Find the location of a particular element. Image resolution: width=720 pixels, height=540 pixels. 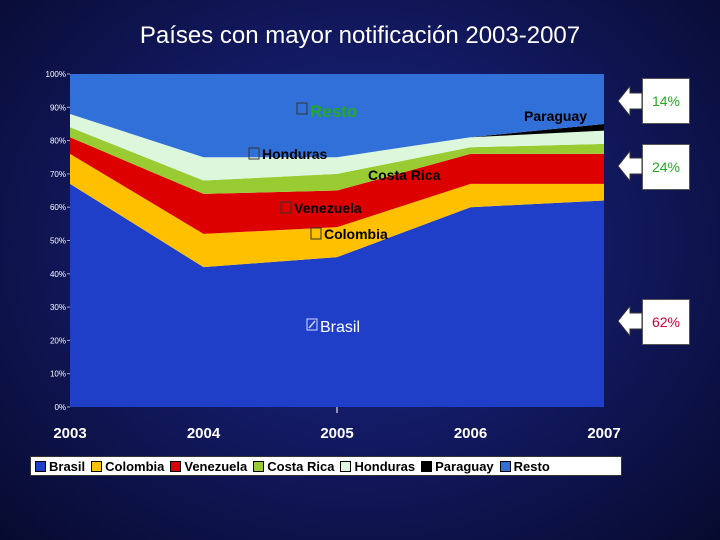

legend-item-costa-rica: Costa Rica is located at coordinates (293, 466).